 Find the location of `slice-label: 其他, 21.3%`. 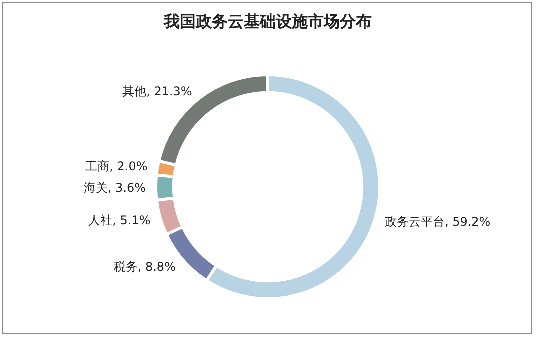

slice-label: 其他, 21.3% is located at coordinates (157, 91).